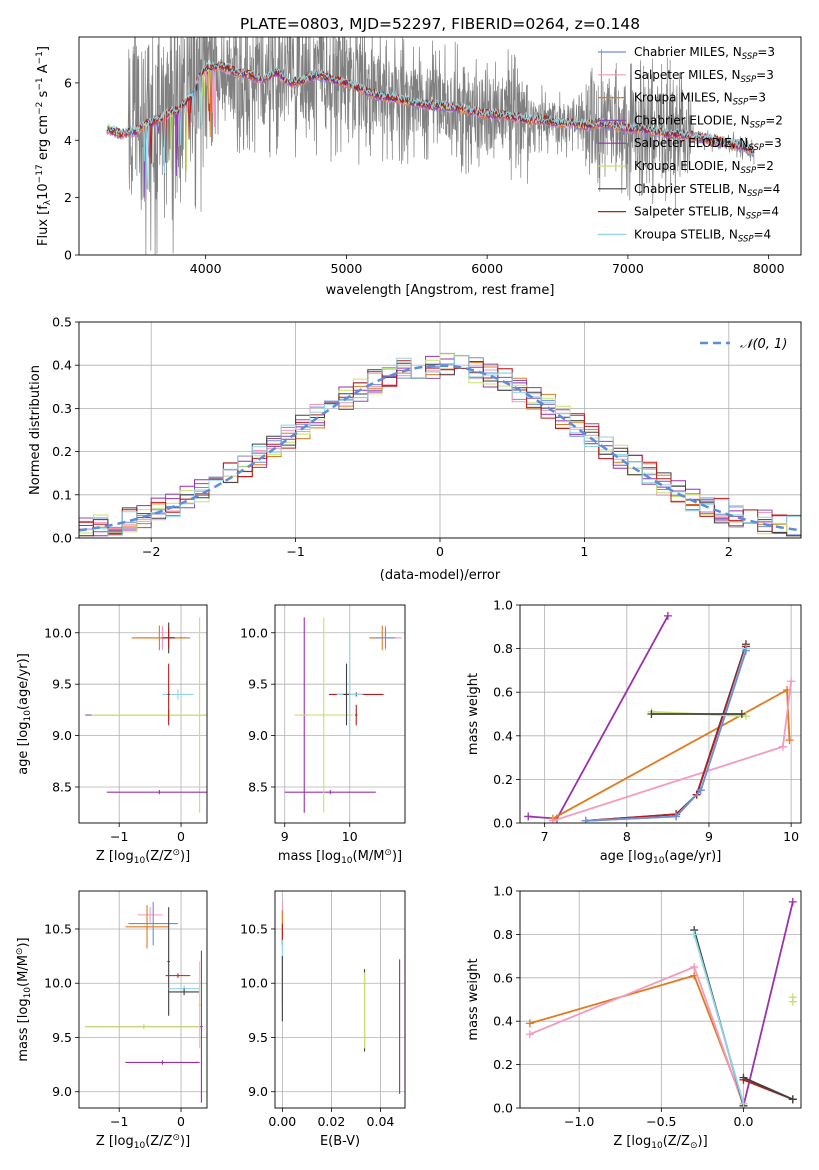 The width and height of the screenshot is (819, 1170). Describe the element at coordinates (627, 836) in the screenshot. I see `x-tick-label: 8` at that location.